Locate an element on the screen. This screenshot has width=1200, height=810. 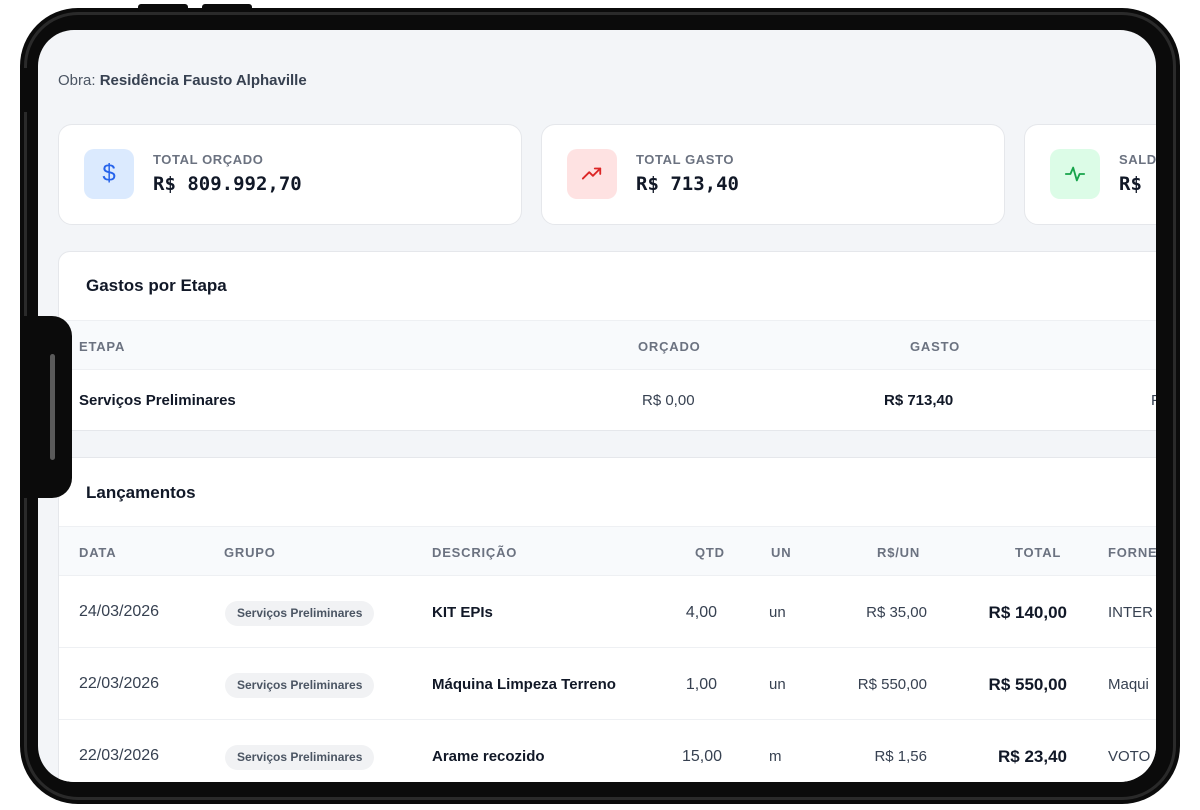
dollar-icon: $ is located at coordinates (109, 174).